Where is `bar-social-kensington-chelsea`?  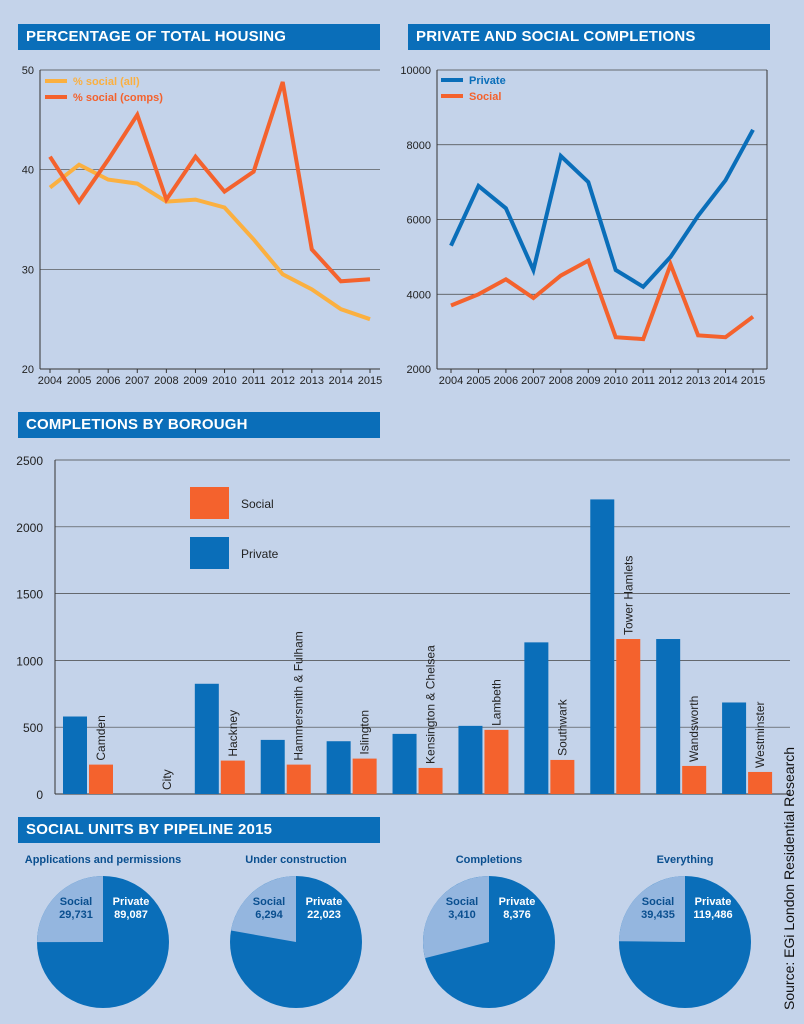 bar-social-kensington-chelsea is located at coordinates (430, 780).